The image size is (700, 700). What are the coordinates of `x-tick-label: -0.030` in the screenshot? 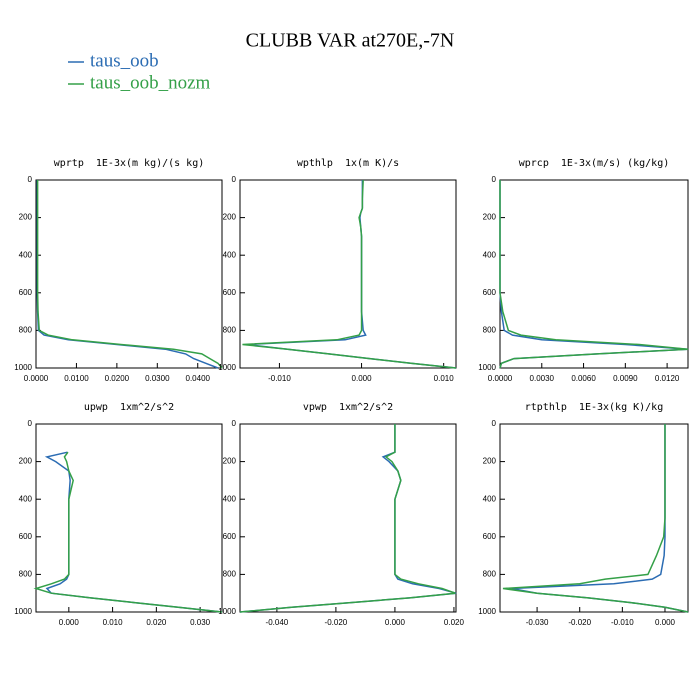 It's located at (537, 622).